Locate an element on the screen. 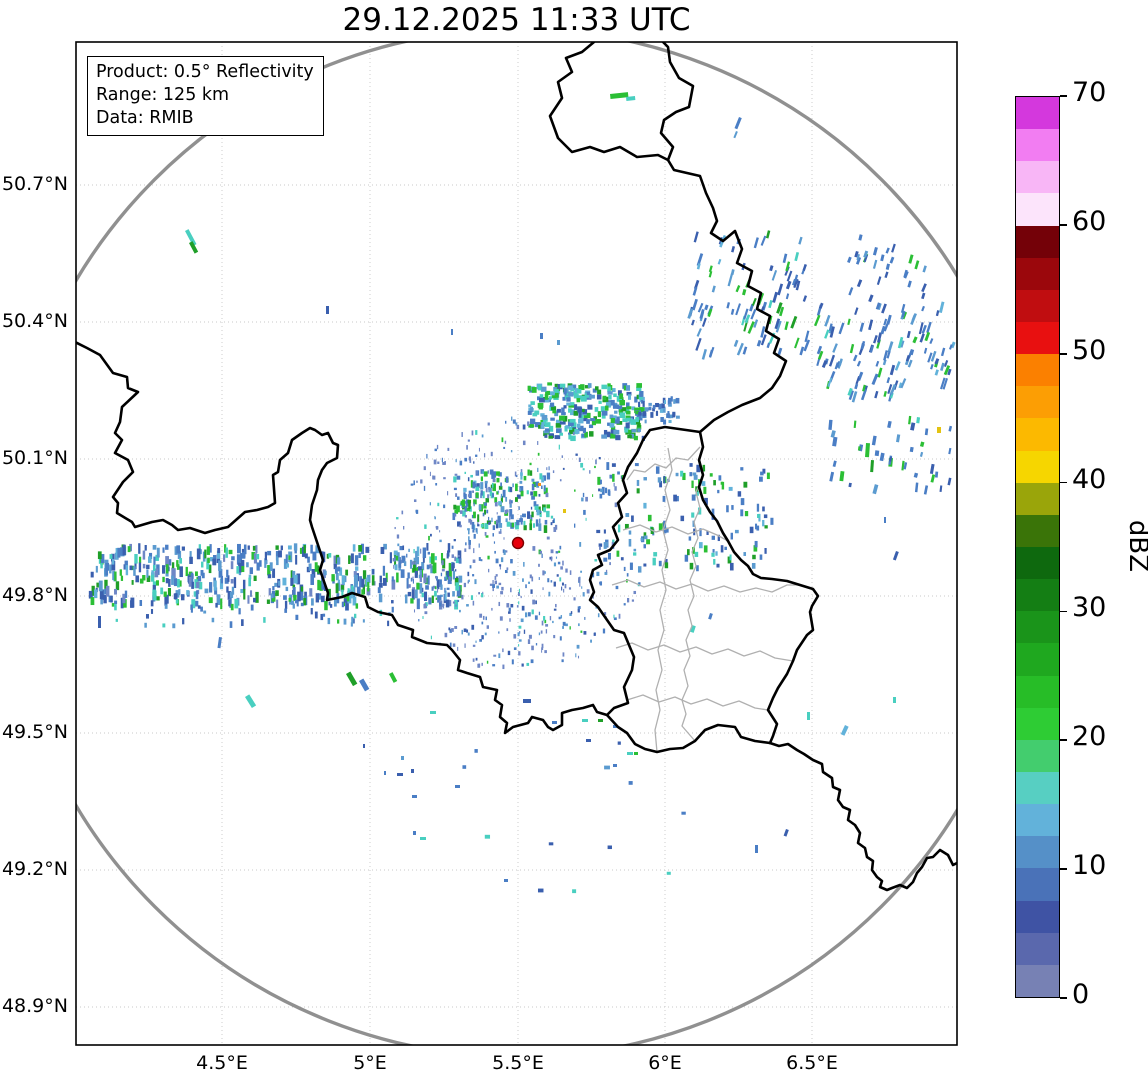 The height and width of the screenshot is (1081, 1148). colorbar-tick-label: 40 is located at coordinates (1089, 479).